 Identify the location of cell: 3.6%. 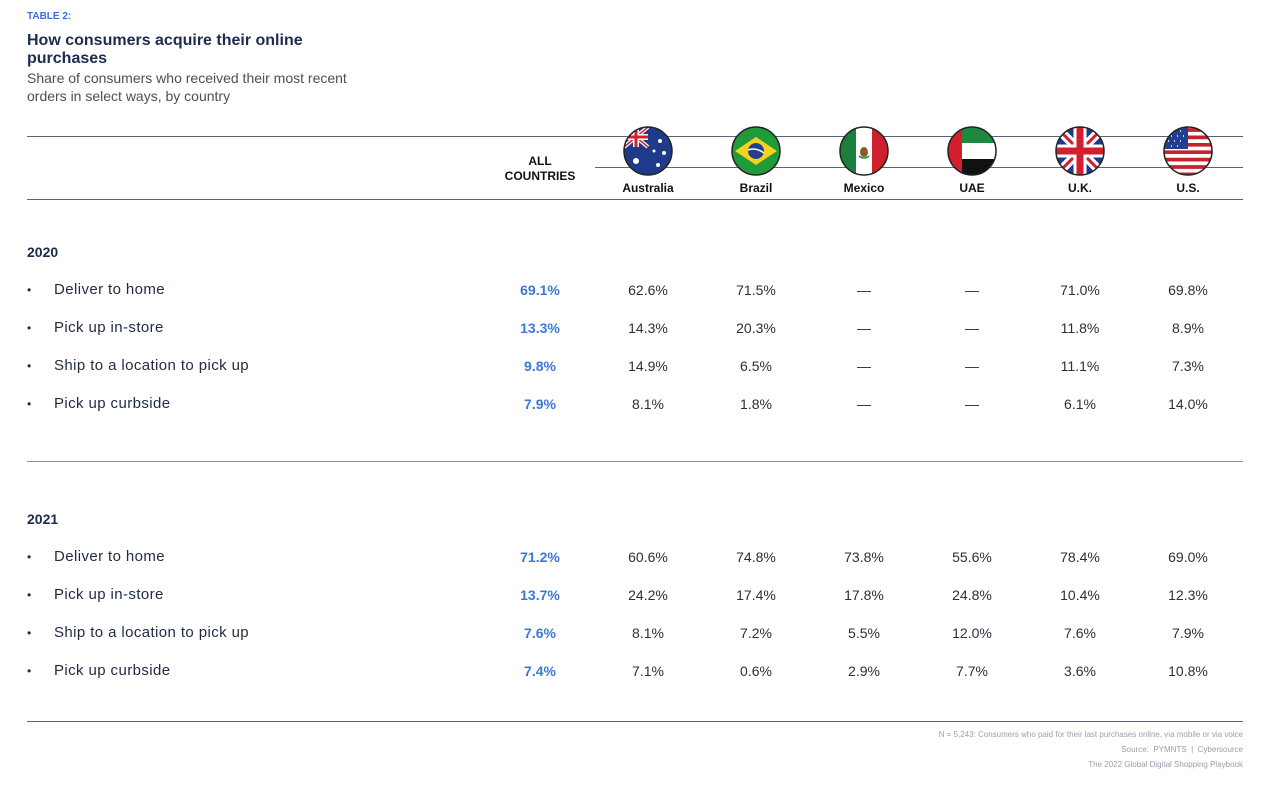
(1080, 671).